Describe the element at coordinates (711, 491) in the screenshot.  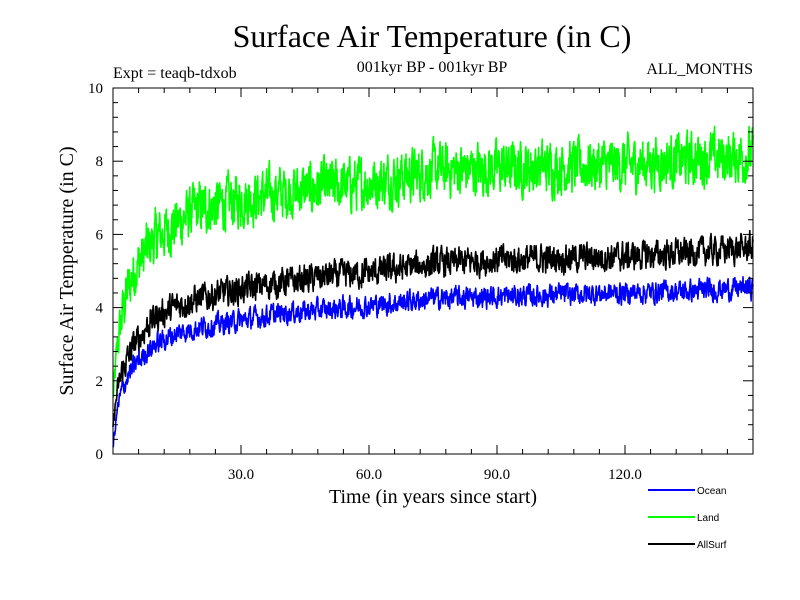
I see `legend-label: Ocean` at that location.